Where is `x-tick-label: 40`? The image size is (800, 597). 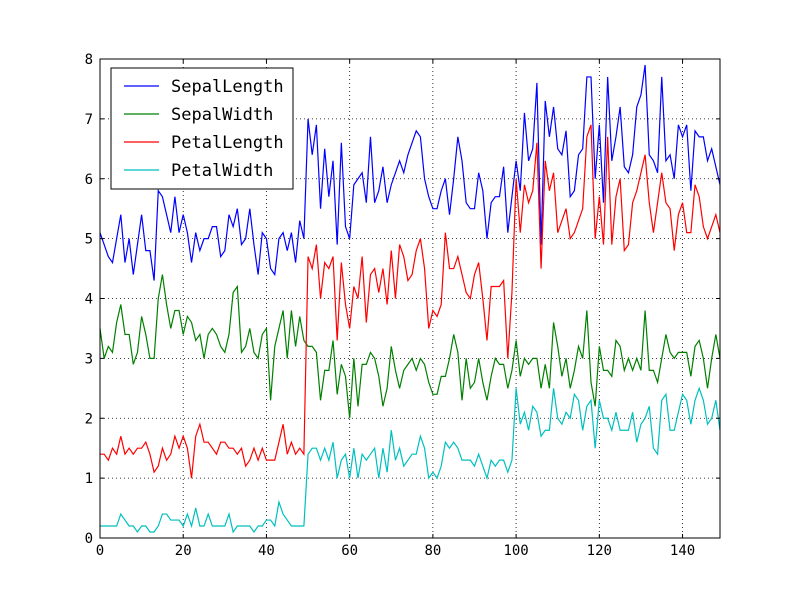
x-tick-label: 40 is located at coordinates (266, 551).